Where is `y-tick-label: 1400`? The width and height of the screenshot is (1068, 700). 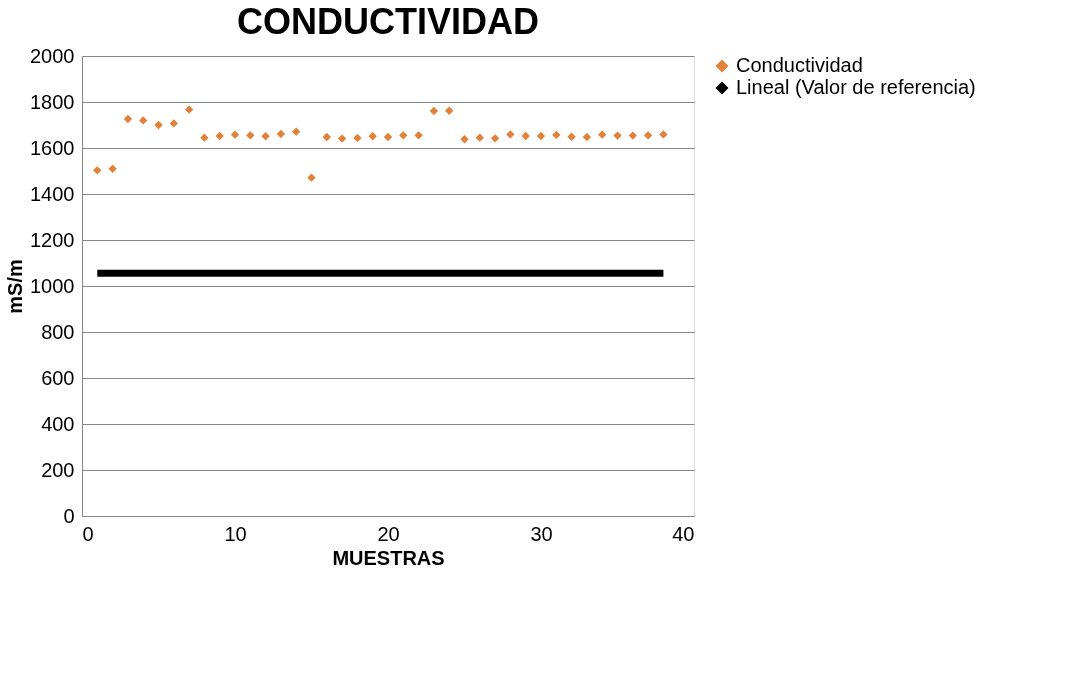
y-tick-label: 1400 is located at coordinates (52, 193).